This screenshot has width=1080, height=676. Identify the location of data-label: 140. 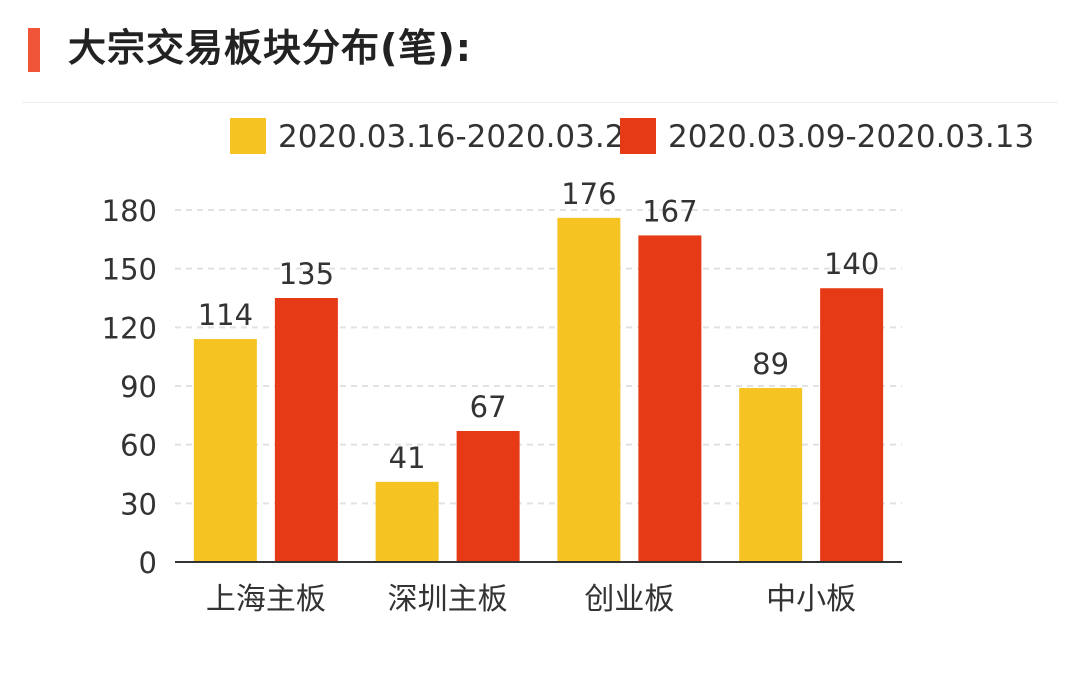
(851, 264).